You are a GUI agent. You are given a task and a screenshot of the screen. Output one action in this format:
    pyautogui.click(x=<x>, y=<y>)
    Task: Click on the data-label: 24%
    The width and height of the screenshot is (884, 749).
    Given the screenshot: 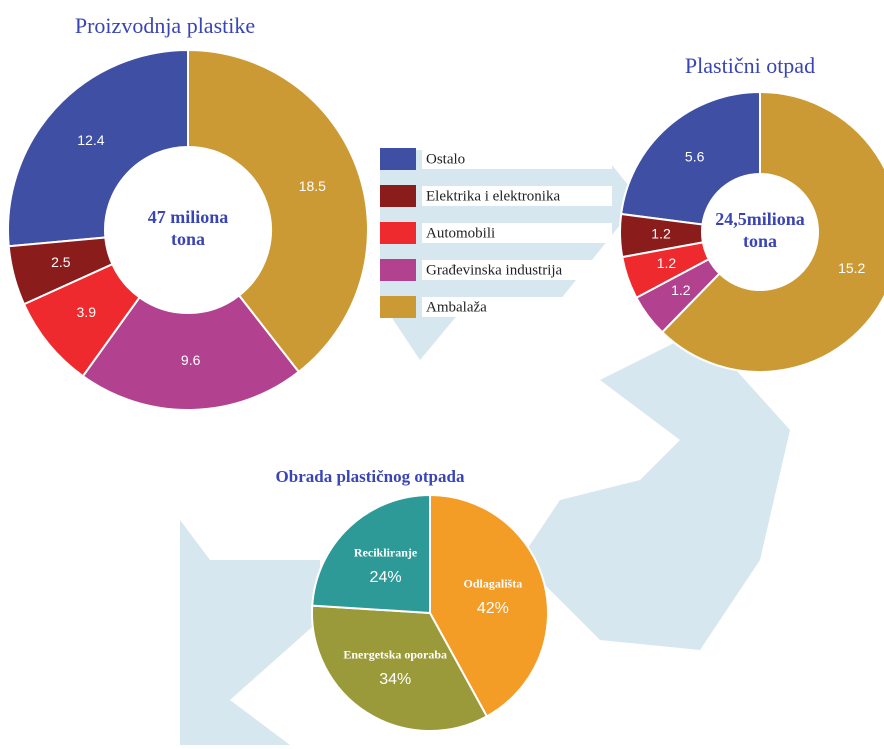 What is the action you would take?
    pyautogui.click(x=386, y=577)
    